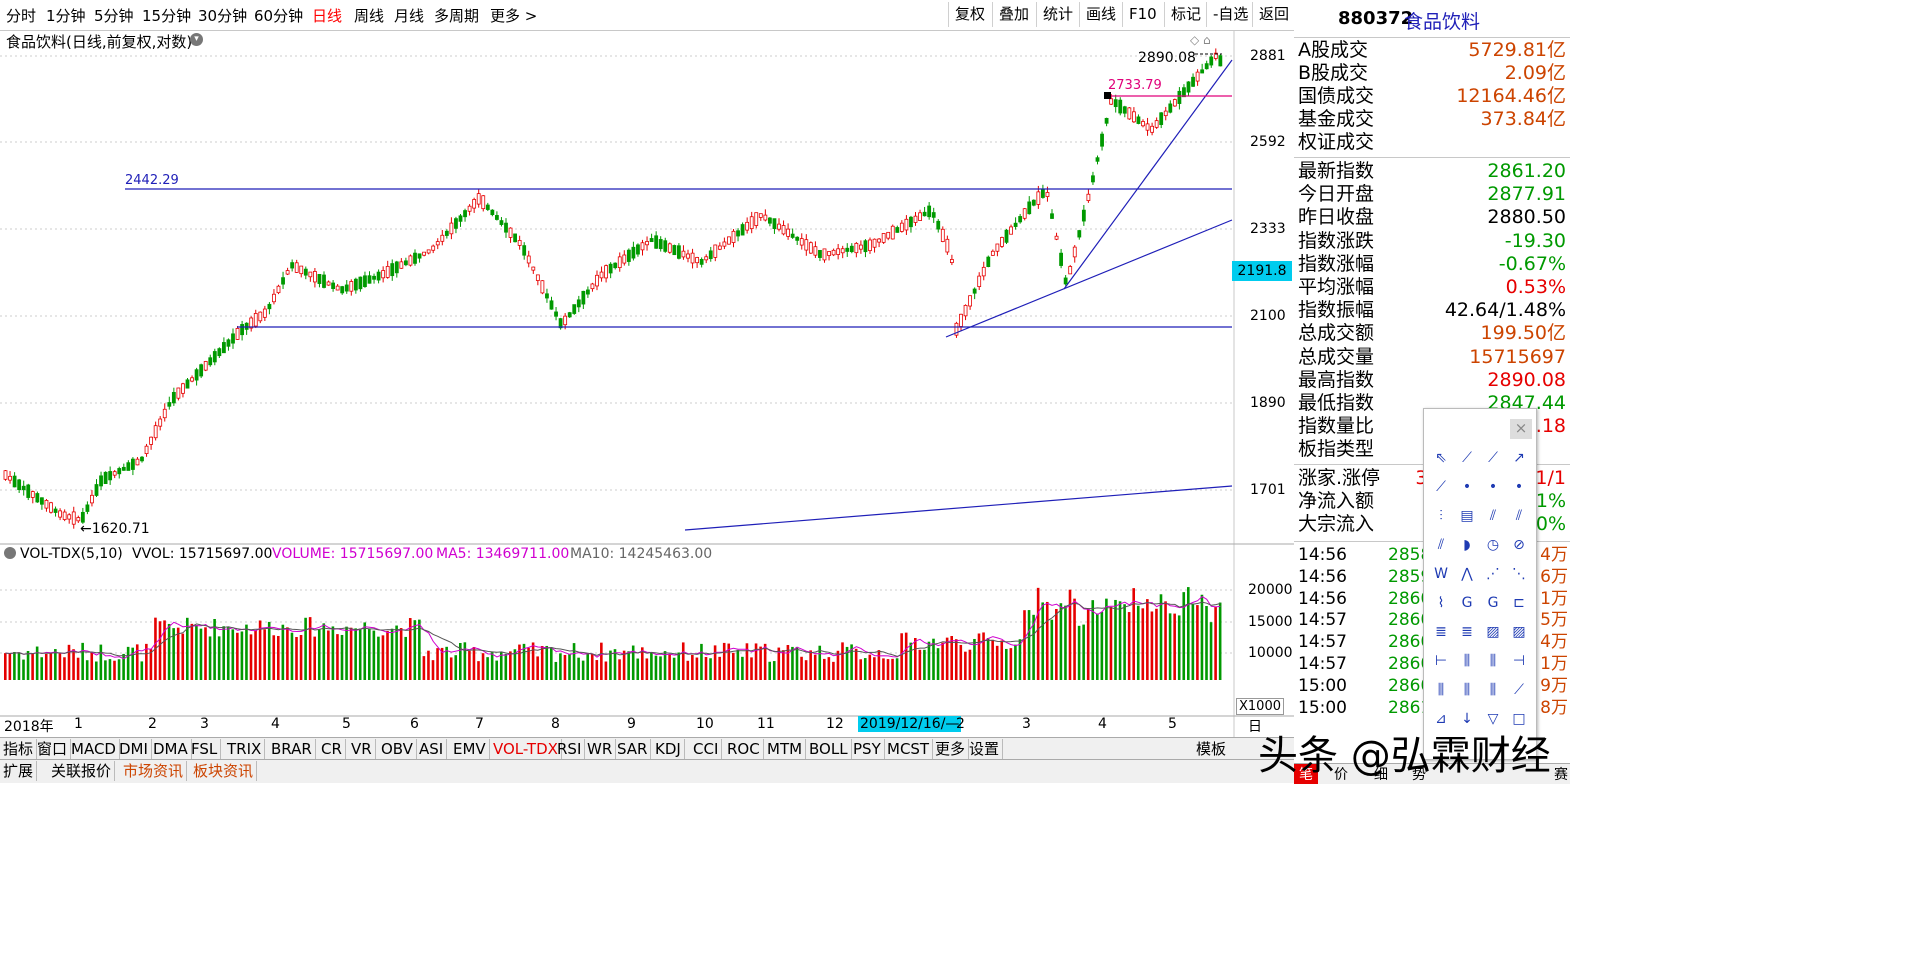 The image size is (1920, 959). Describe the element at coordinates (570, 749) in the screenshot. I see `indicator-tab: RSI` at that location.